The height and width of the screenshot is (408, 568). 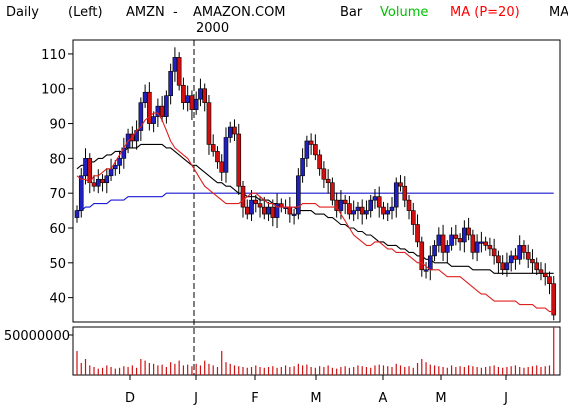 I want to click on volume-legend-label: Volume, so click(x=404, y=12).